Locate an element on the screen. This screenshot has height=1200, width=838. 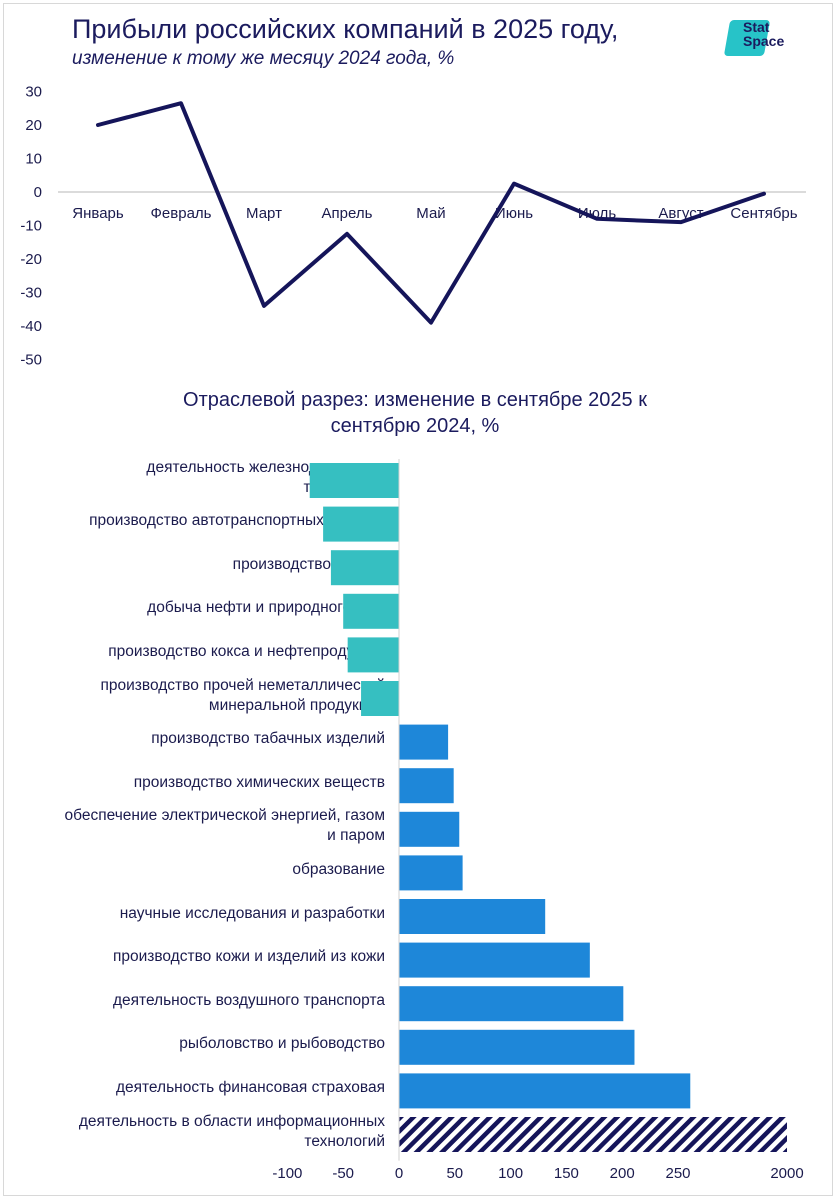
month-label: Март is located at coordinates (264, 213).